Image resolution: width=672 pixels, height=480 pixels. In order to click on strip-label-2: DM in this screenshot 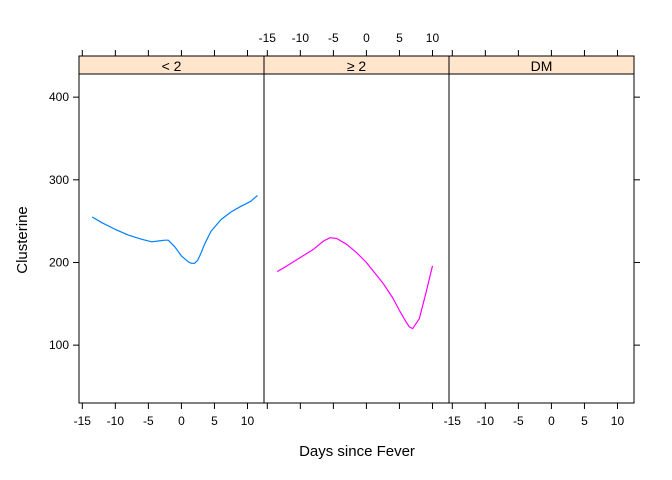, I will do `click(542, 66)`.